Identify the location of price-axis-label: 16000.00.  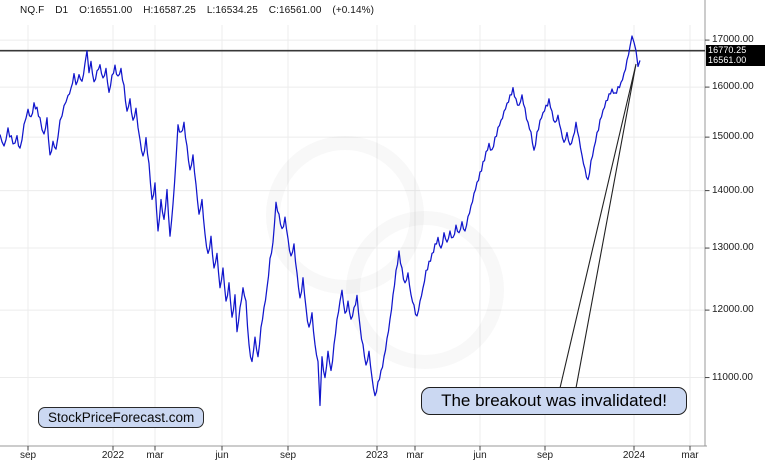
(733, 87).